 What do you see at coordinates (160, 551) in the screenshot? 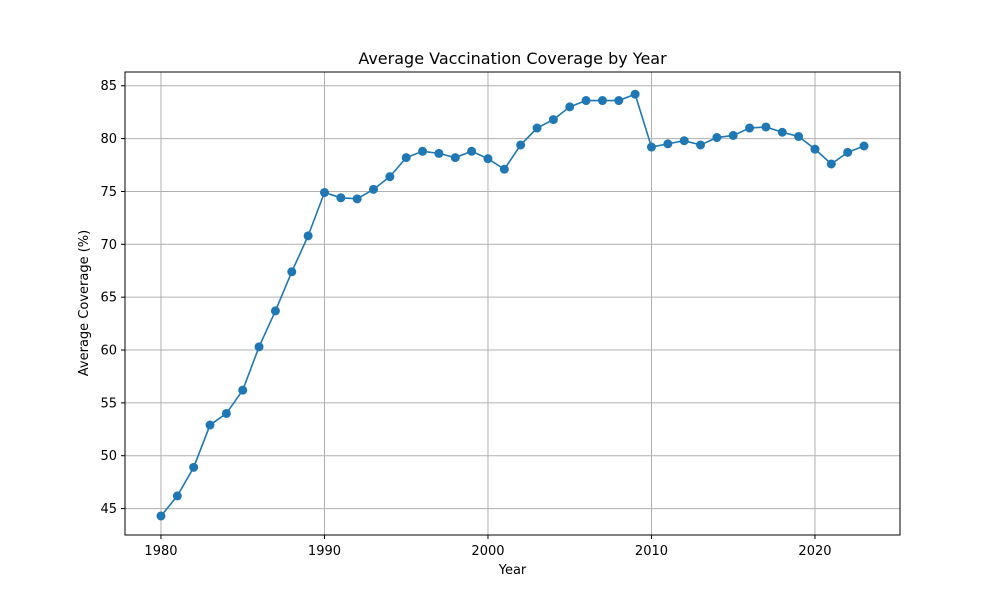
I see `x-tick-label: 1980` at bounding box center [160, 551].